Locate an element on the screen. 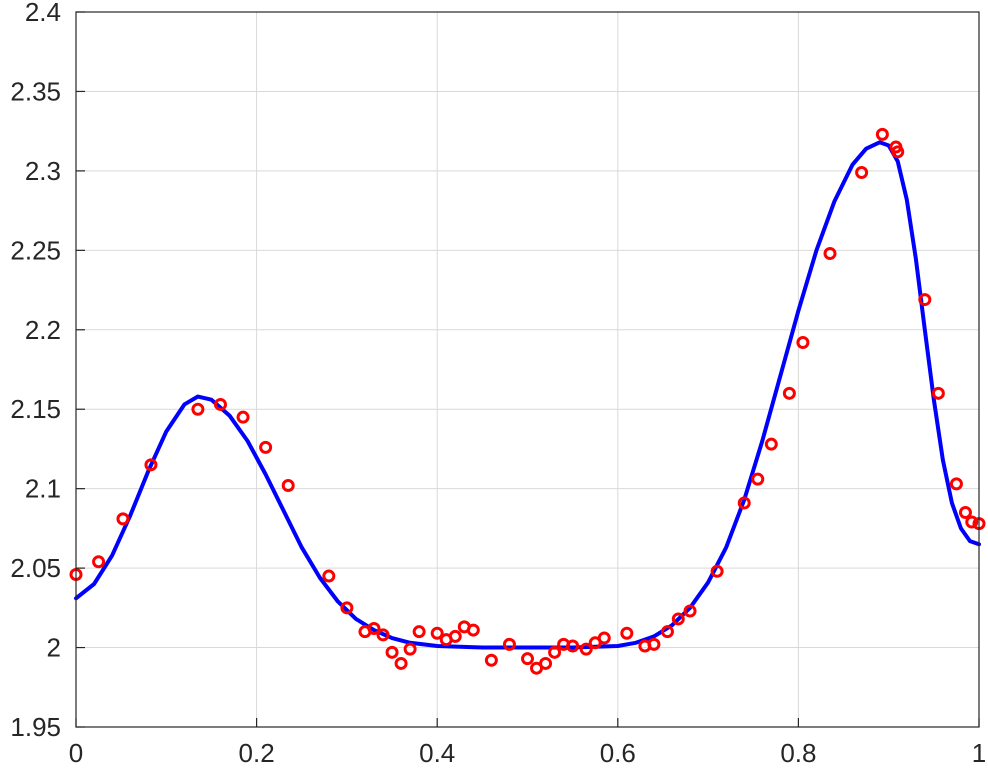 The width and height of the screenshot is (988, 770). x-tick-label: 0.8 is located at coordinates (798, 753).